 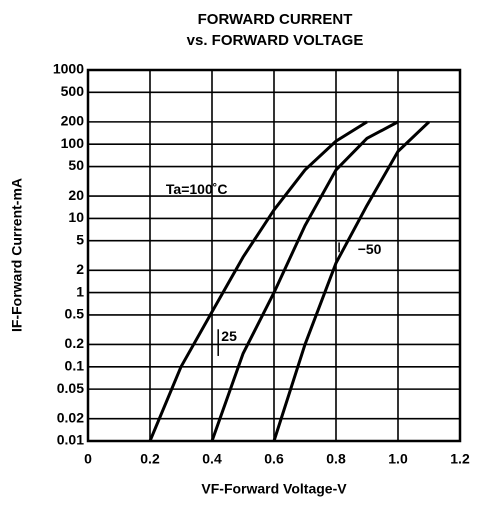 I want to click on x-tick-label: 1.0, so click(x=398, y=459).